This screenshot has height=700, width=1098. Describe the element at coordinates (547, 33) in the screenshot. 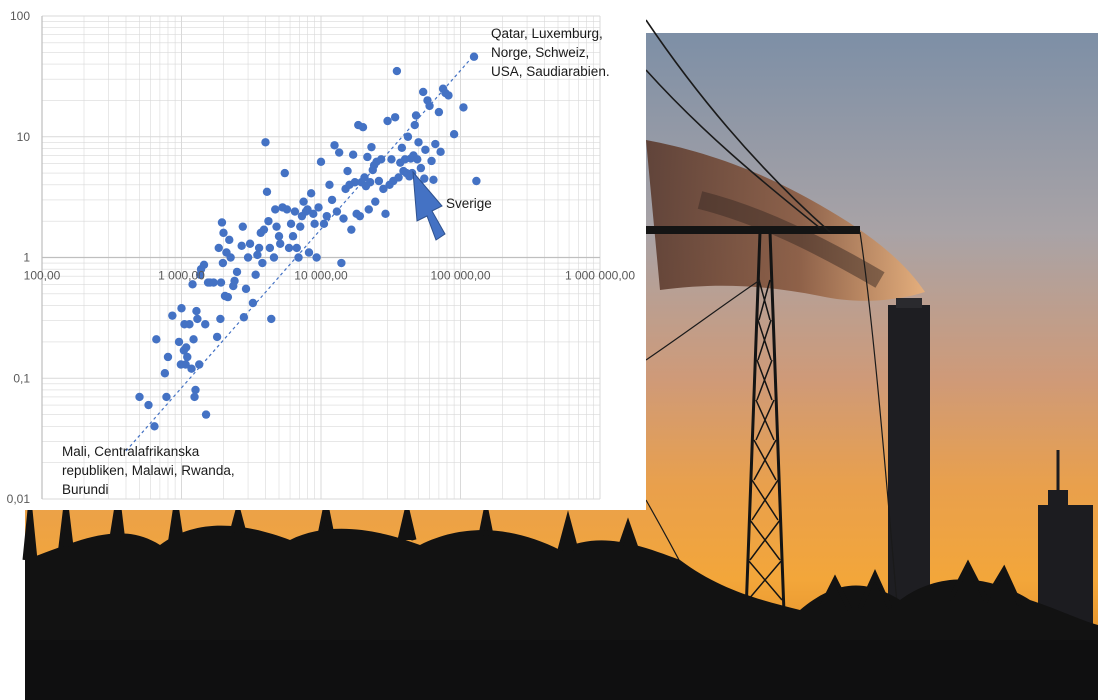

I see `annotation-top-right-line-1: Qatar, Luxemburg,` at that location.